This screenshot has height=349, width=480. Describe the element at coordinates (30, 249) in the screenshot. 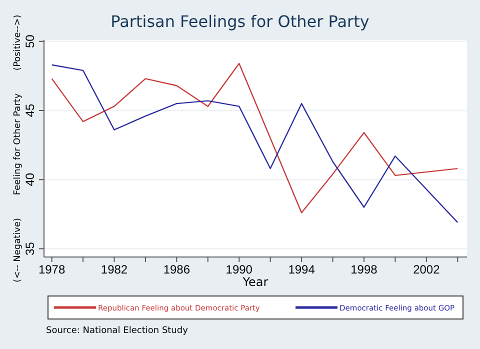

I see `y-tick-label: 35` at that location.